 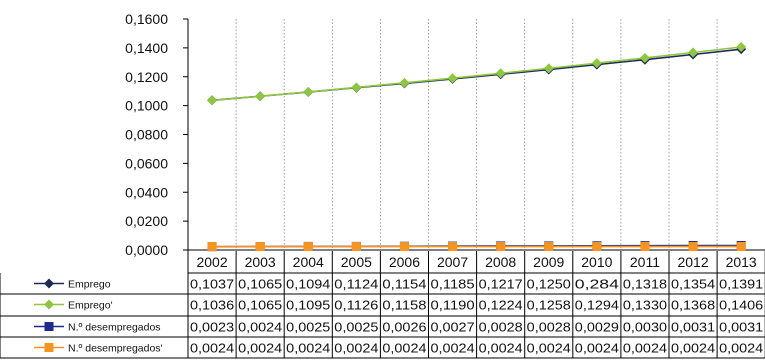 What do you see at coordinates (453, 328) in the screenshot?
I see `data-label: 0,0027` at bounding box center [453, 328].